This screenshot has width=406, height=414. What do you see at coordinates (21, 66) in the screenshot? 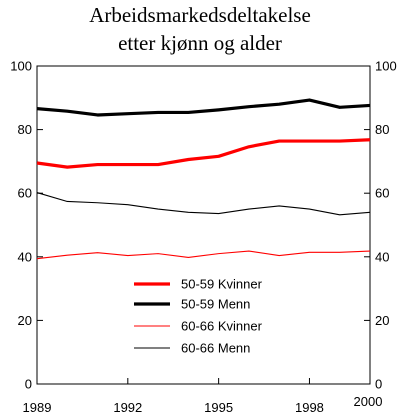
I see `y-tick-label-left: 100` at bounding box center [21, 66].